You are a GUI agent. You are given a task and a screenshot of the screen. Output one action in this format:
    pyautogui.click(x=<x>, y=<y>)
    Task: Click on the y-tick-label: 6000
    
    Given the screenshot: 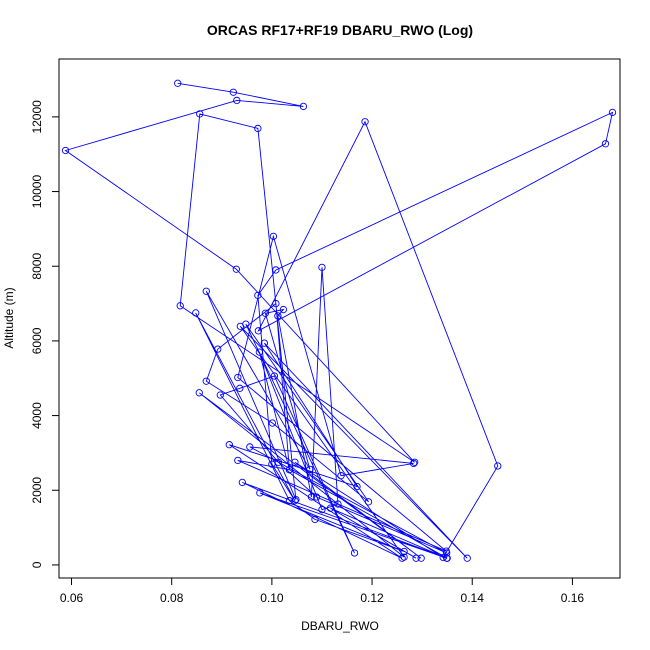 What is the action you would take?
    pyautogui.click(x=37, y=340)
    